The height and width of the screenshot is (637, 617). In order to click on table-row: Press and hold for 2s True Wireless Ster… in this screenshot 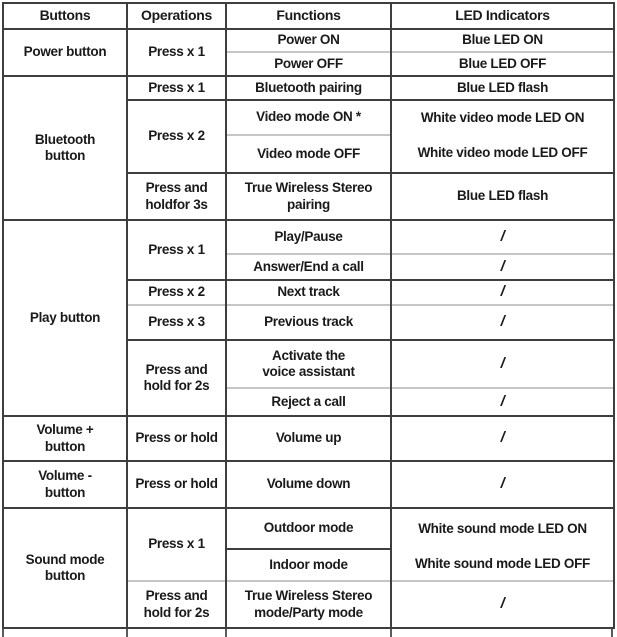, I will do `click(309, 604)`.